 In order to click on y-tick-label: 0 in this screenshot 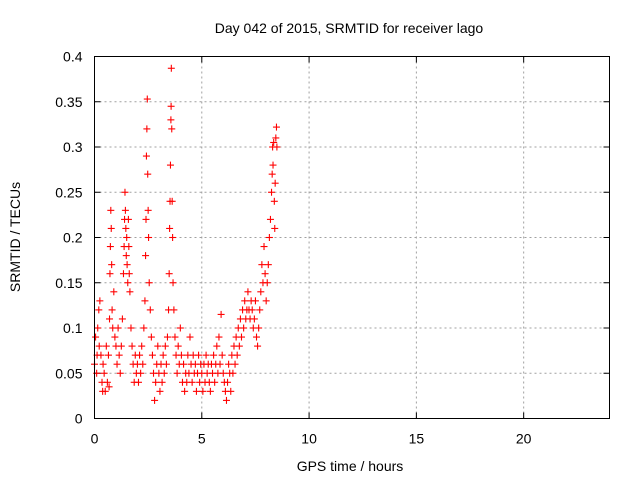, I will do `click(79, 419)`.